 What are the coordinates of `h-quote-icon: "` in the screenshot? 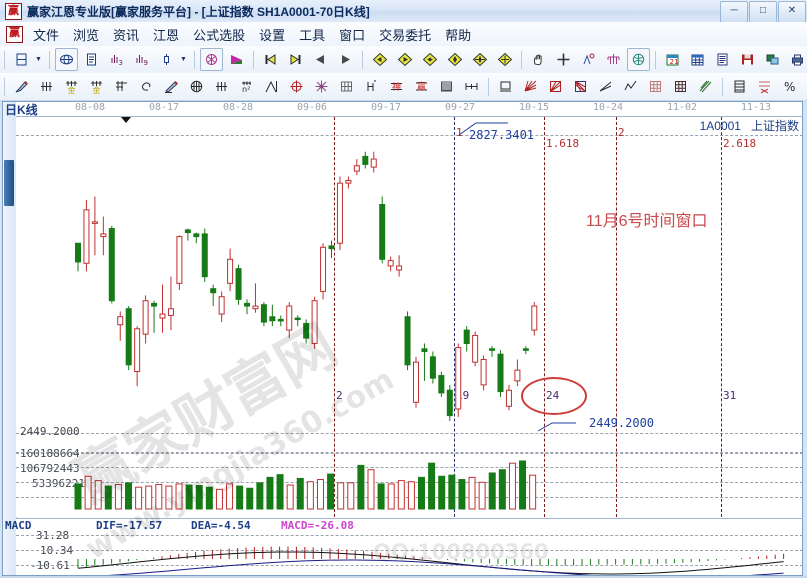 It's located at (371, 86).